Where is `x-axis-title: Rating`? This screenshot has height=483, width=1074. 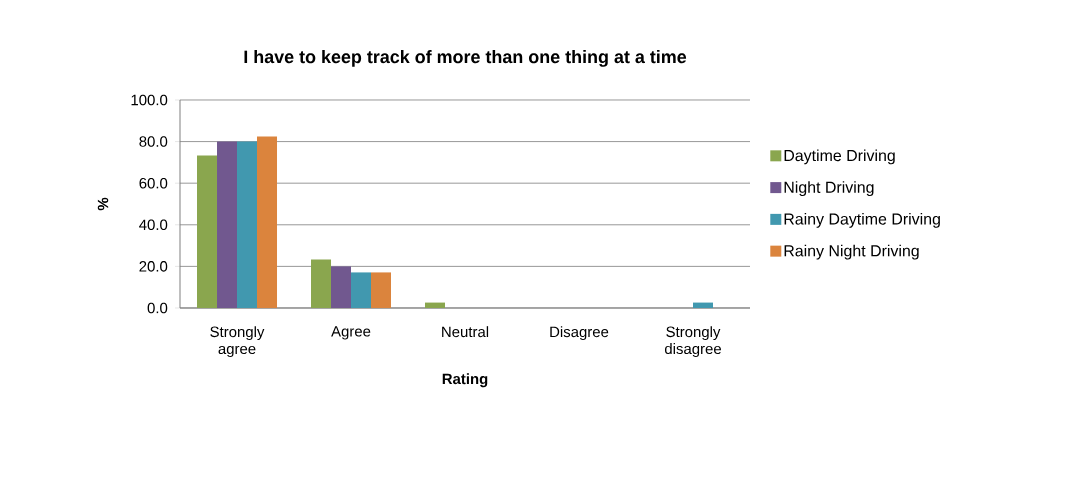
x-axis-title: Rating is located at coordinates (465, 380).